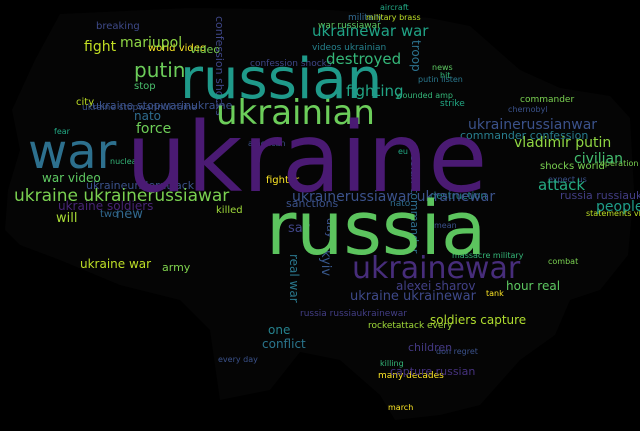 This screenshot has width=640, height=431. I want to click on word: ukraine, so click(307, 158).